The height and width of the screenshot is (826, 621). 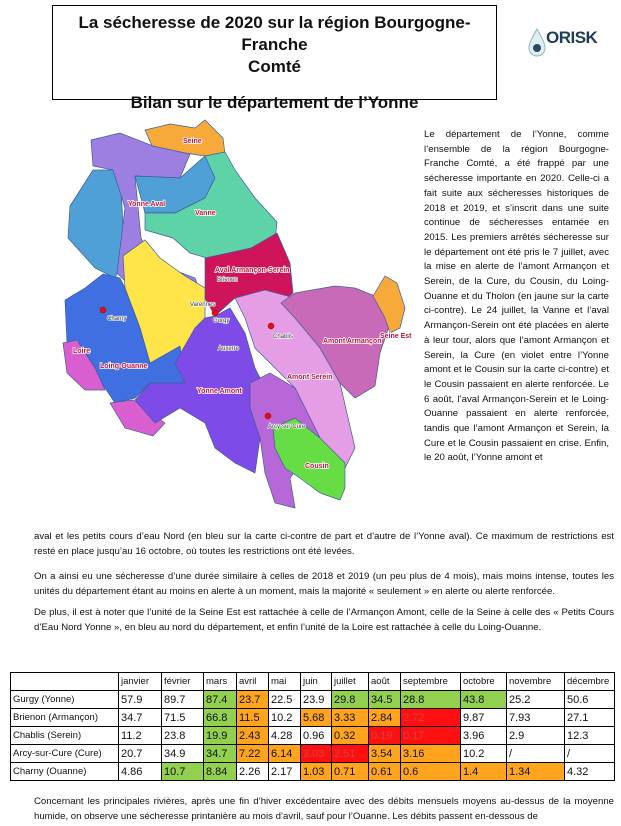 I want to click on drop-icon, so click(x=537, y=42).